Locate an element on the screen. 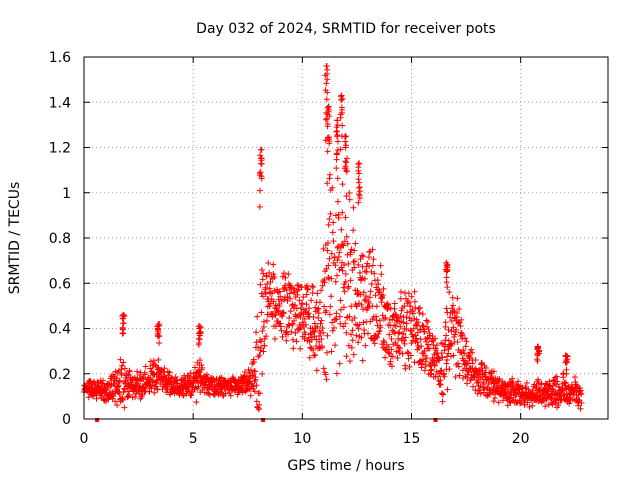 The height and width of the screenshot is (480, 640). x-tick-label: 15 is located at coordinates (412, 439).